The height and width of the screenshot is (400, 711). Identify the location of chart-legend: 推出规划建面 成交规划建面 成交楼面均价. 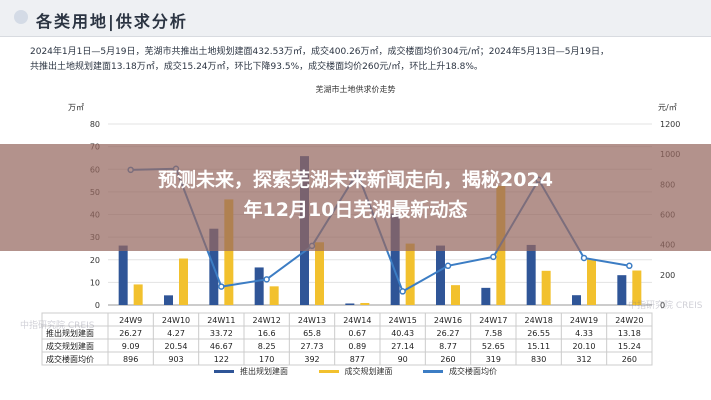
(355, 371).